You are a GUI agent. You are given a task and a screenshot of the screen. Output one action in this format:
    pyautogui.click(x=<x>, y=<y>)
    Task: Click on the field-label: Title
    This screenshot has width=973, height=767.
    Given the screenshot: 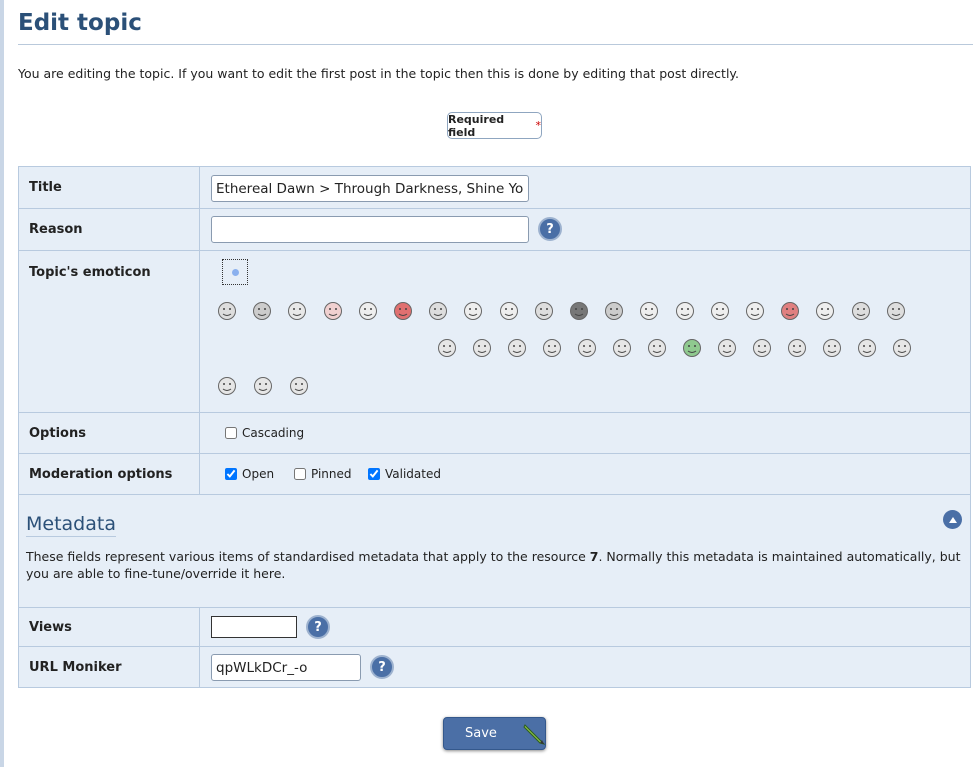 What is the action you would take?
    pyautogui.click(x=109, y=187)
    